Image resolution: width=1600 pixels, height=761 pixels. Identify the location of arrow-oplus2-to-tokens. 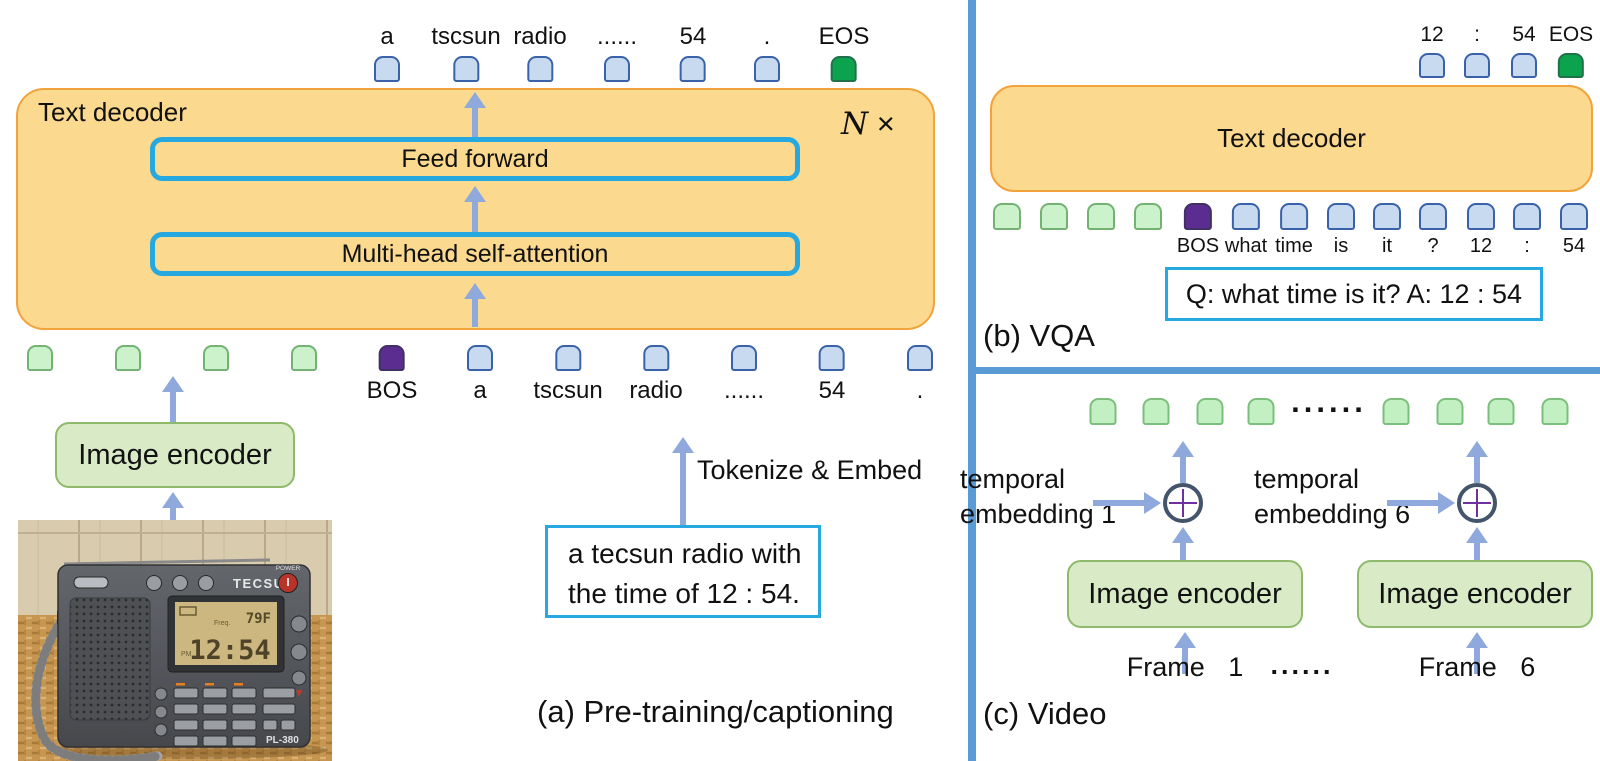
(1477, 462).